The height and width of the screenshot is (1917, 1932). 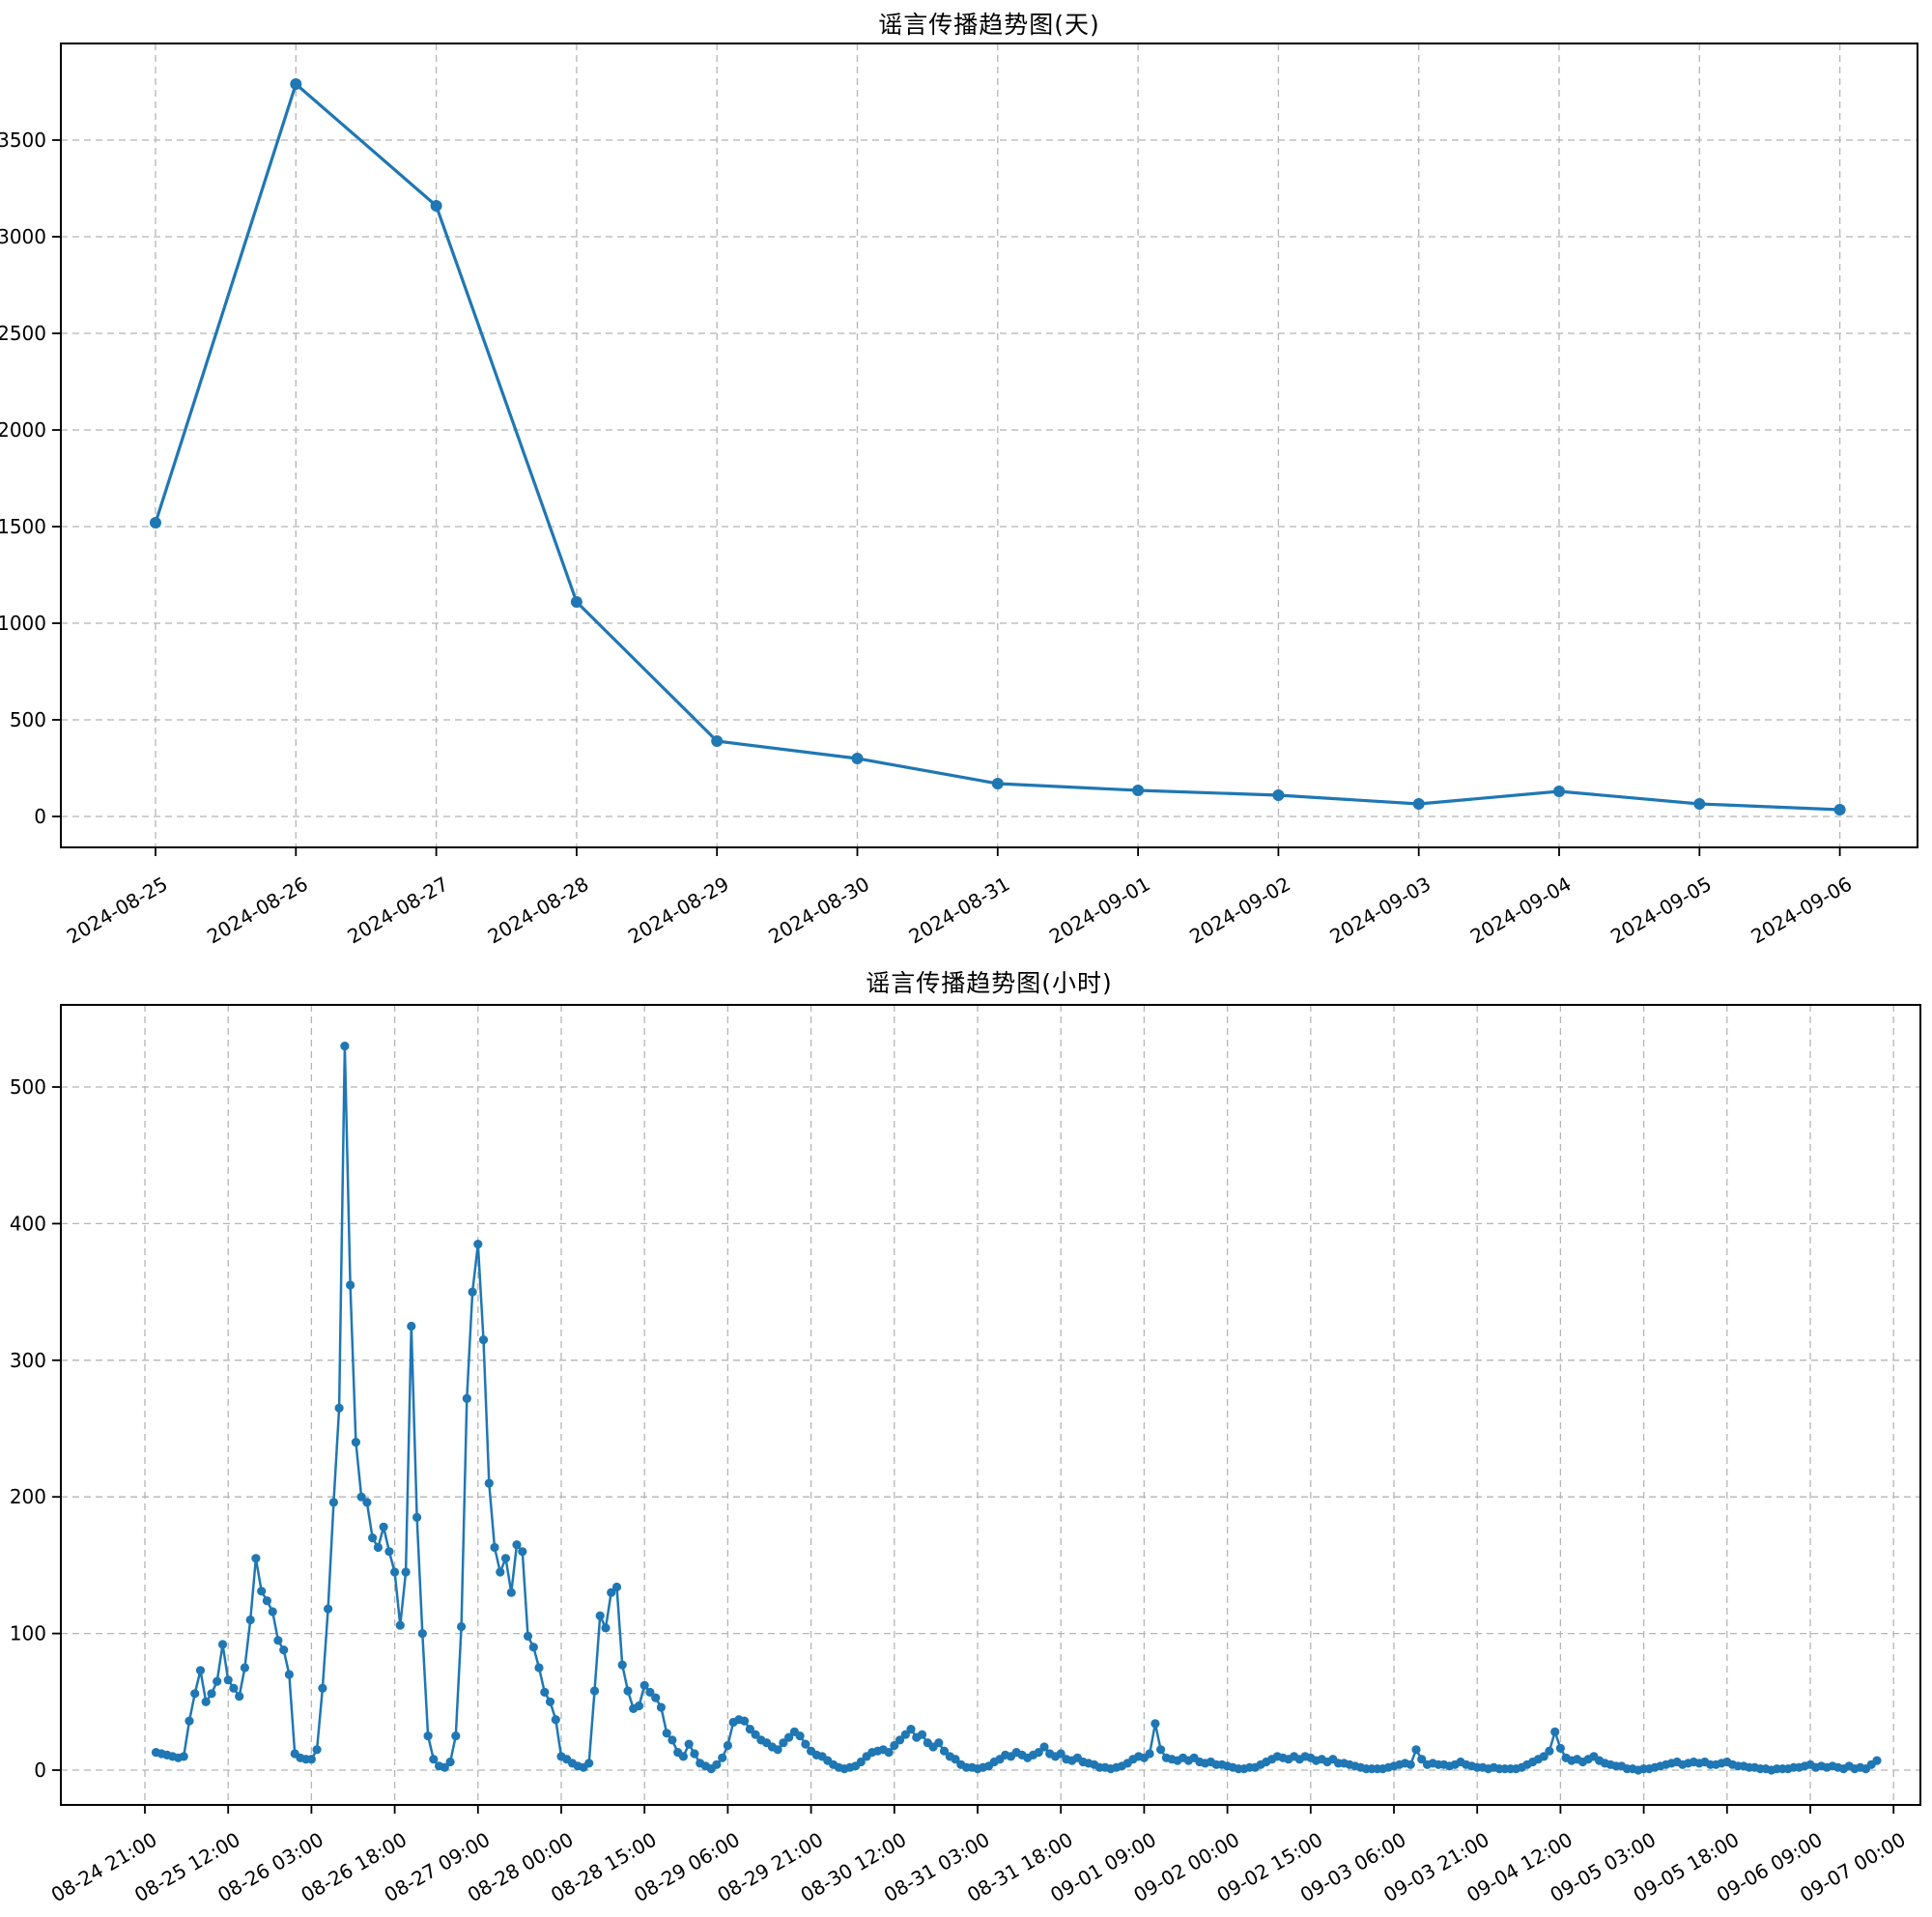 I want to click on x-tick-label: 2024-09-03, so click(x=1380, y=911).